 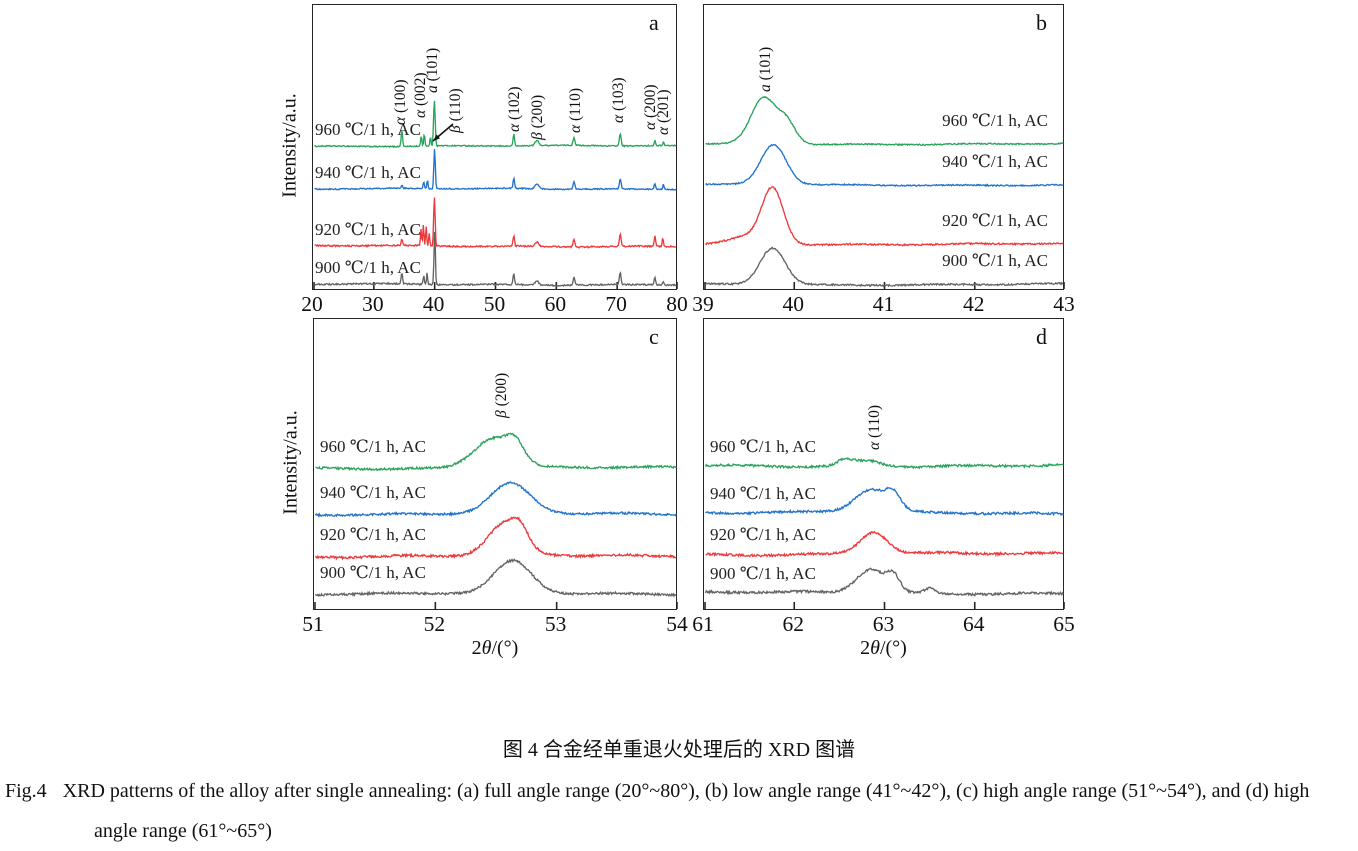 I want to click on x-axis-label: 2θ/(°), so click(x=495, y=648).